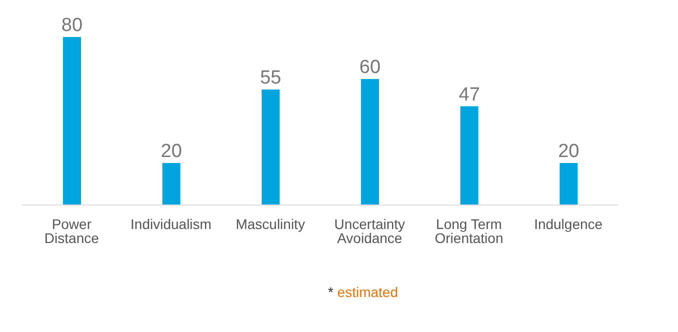  I want to click on x-tick-label: Individualism, so click(171, 224).